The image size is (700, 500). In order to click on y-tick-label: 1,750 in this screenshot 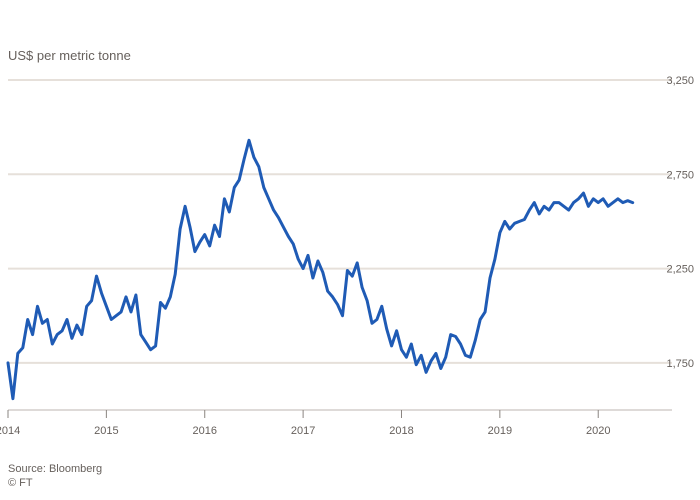, I will do `click(680, 364)`.